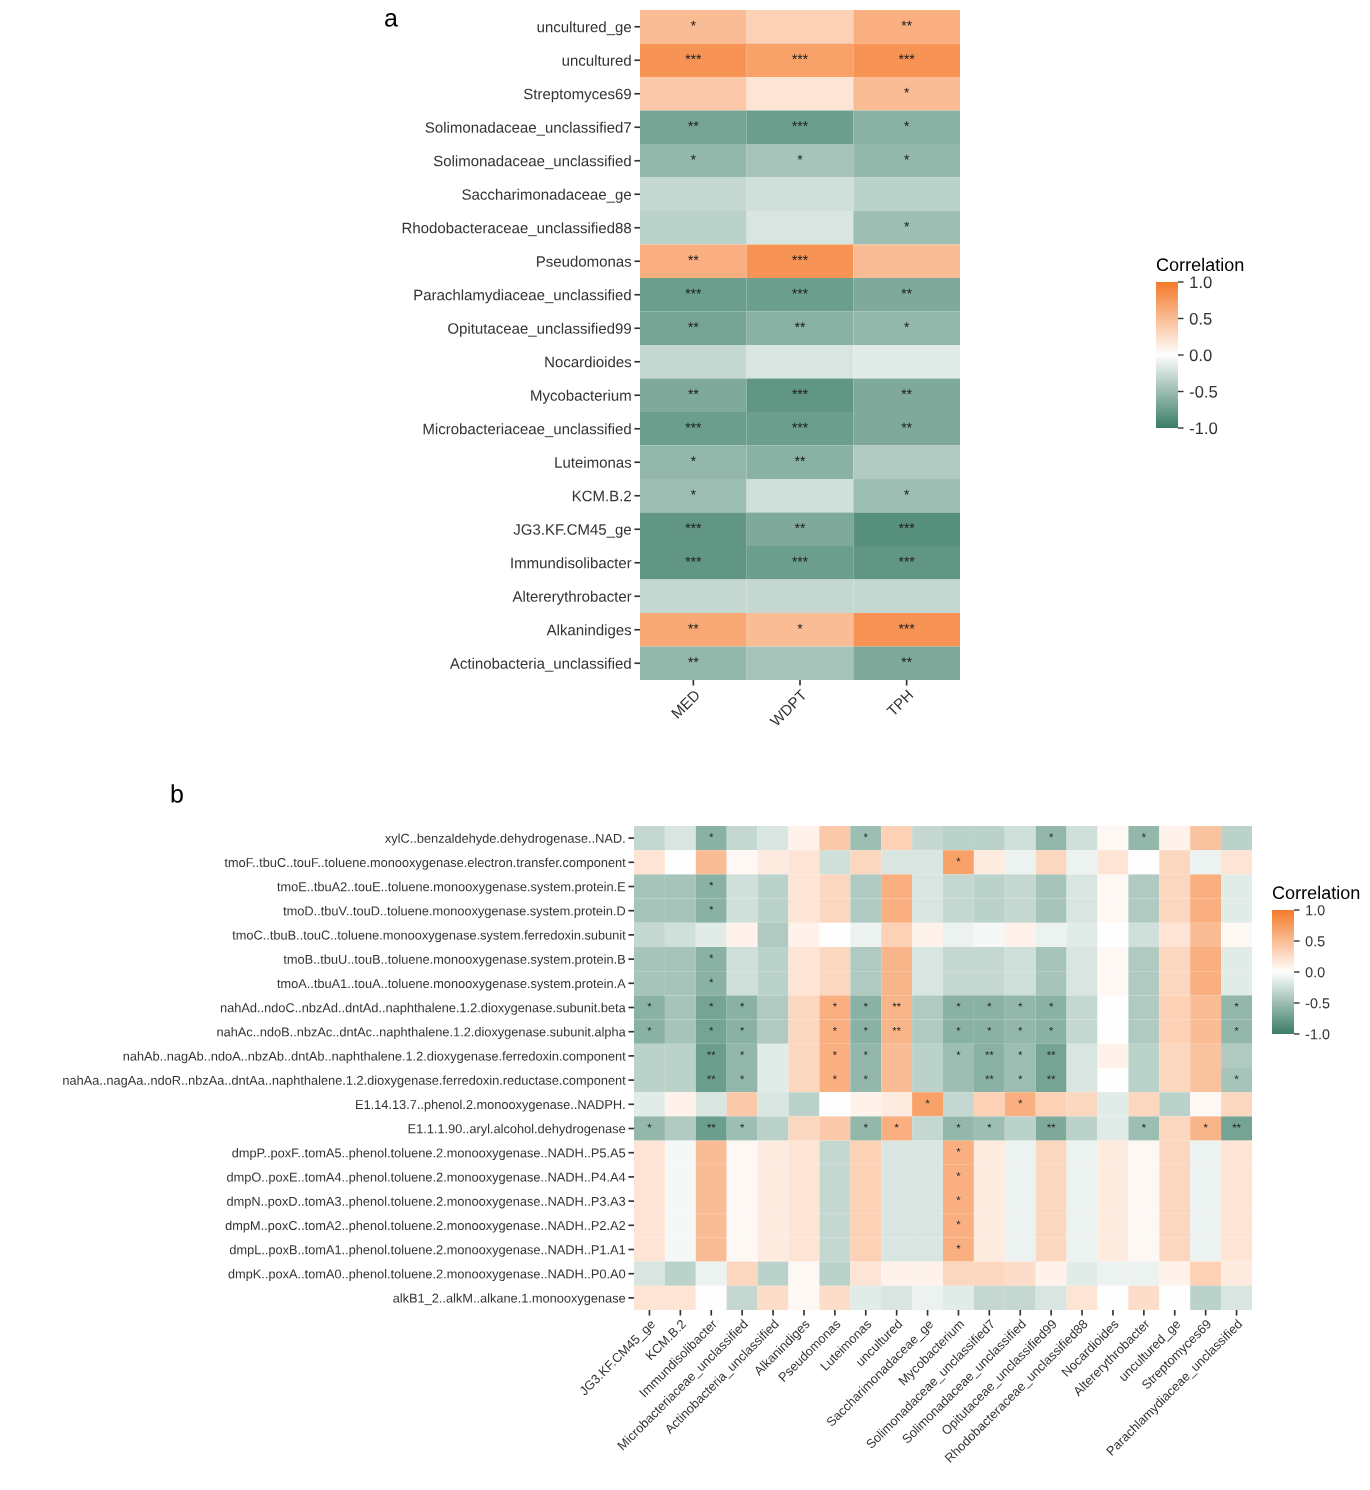 The height and width of the screenshot is (1490, 1370). Describe the element at coordinates (391, 20) in the screenshot. I see `text: a` at that location.